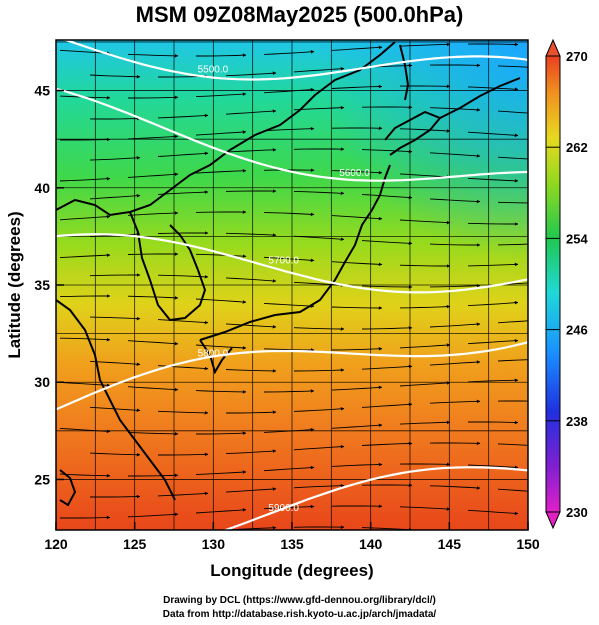 This screenshot has width=599, height=625. Describe the element at coordinates (566, 284) in the screenshot. I see `colorbar: 230 238 246 254 262 270` at that location.